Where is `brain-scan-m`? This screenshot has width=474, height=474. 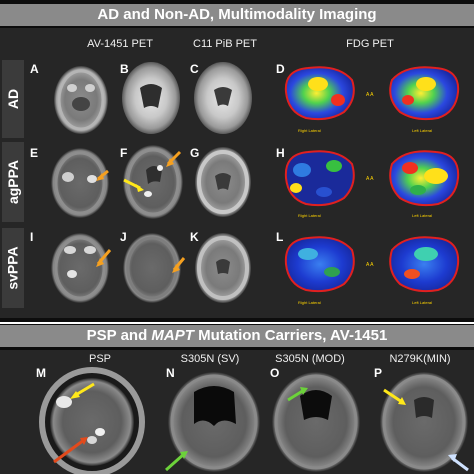
brain-scan-m is located at coordinates (92, 420).